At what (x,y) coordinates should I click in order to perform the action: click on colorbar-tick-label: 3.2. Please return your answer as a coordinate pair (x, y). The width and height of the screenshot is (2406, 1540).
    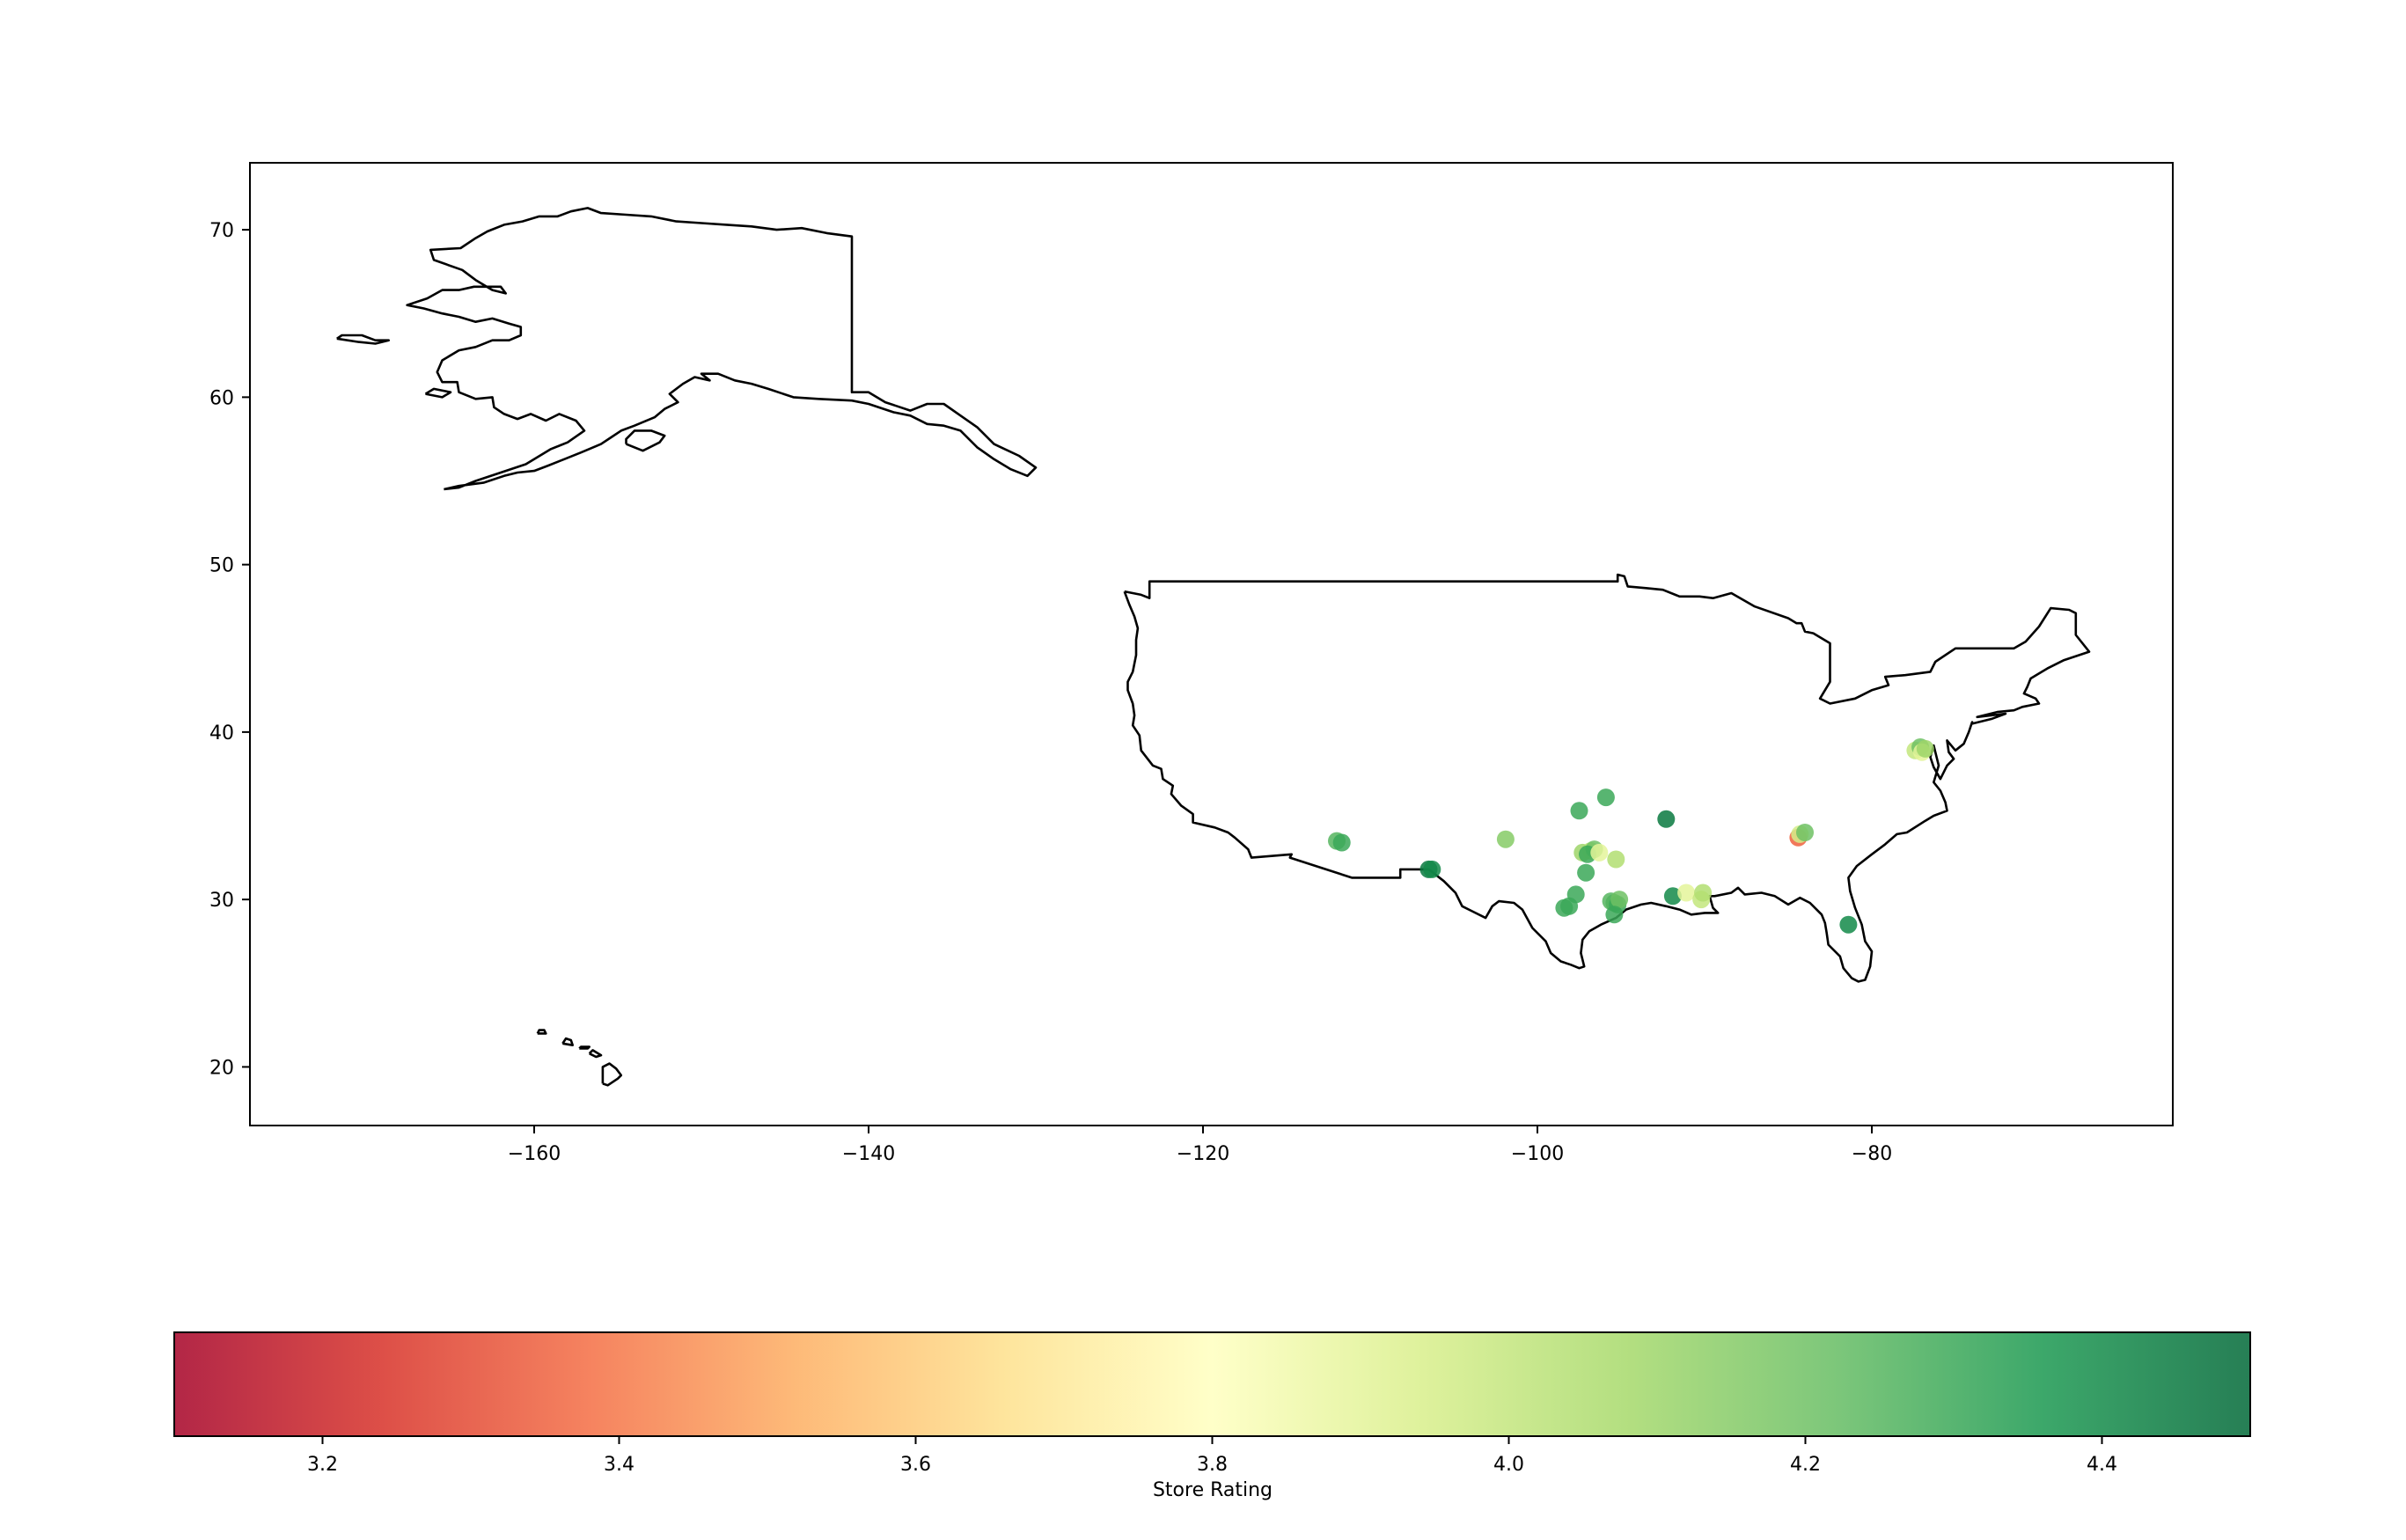
    Looking at the image, I should click on (323, 1465).